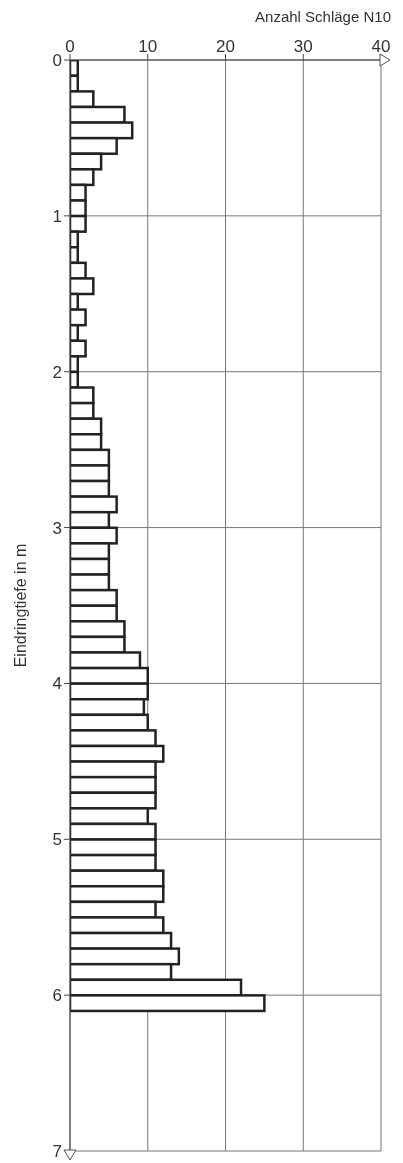 The image size is (403, 1163). What do you see at coordinates (57, 1152) in the screenshot?
I see `y-tick-label: 7` at bounding box center [57, 1152].